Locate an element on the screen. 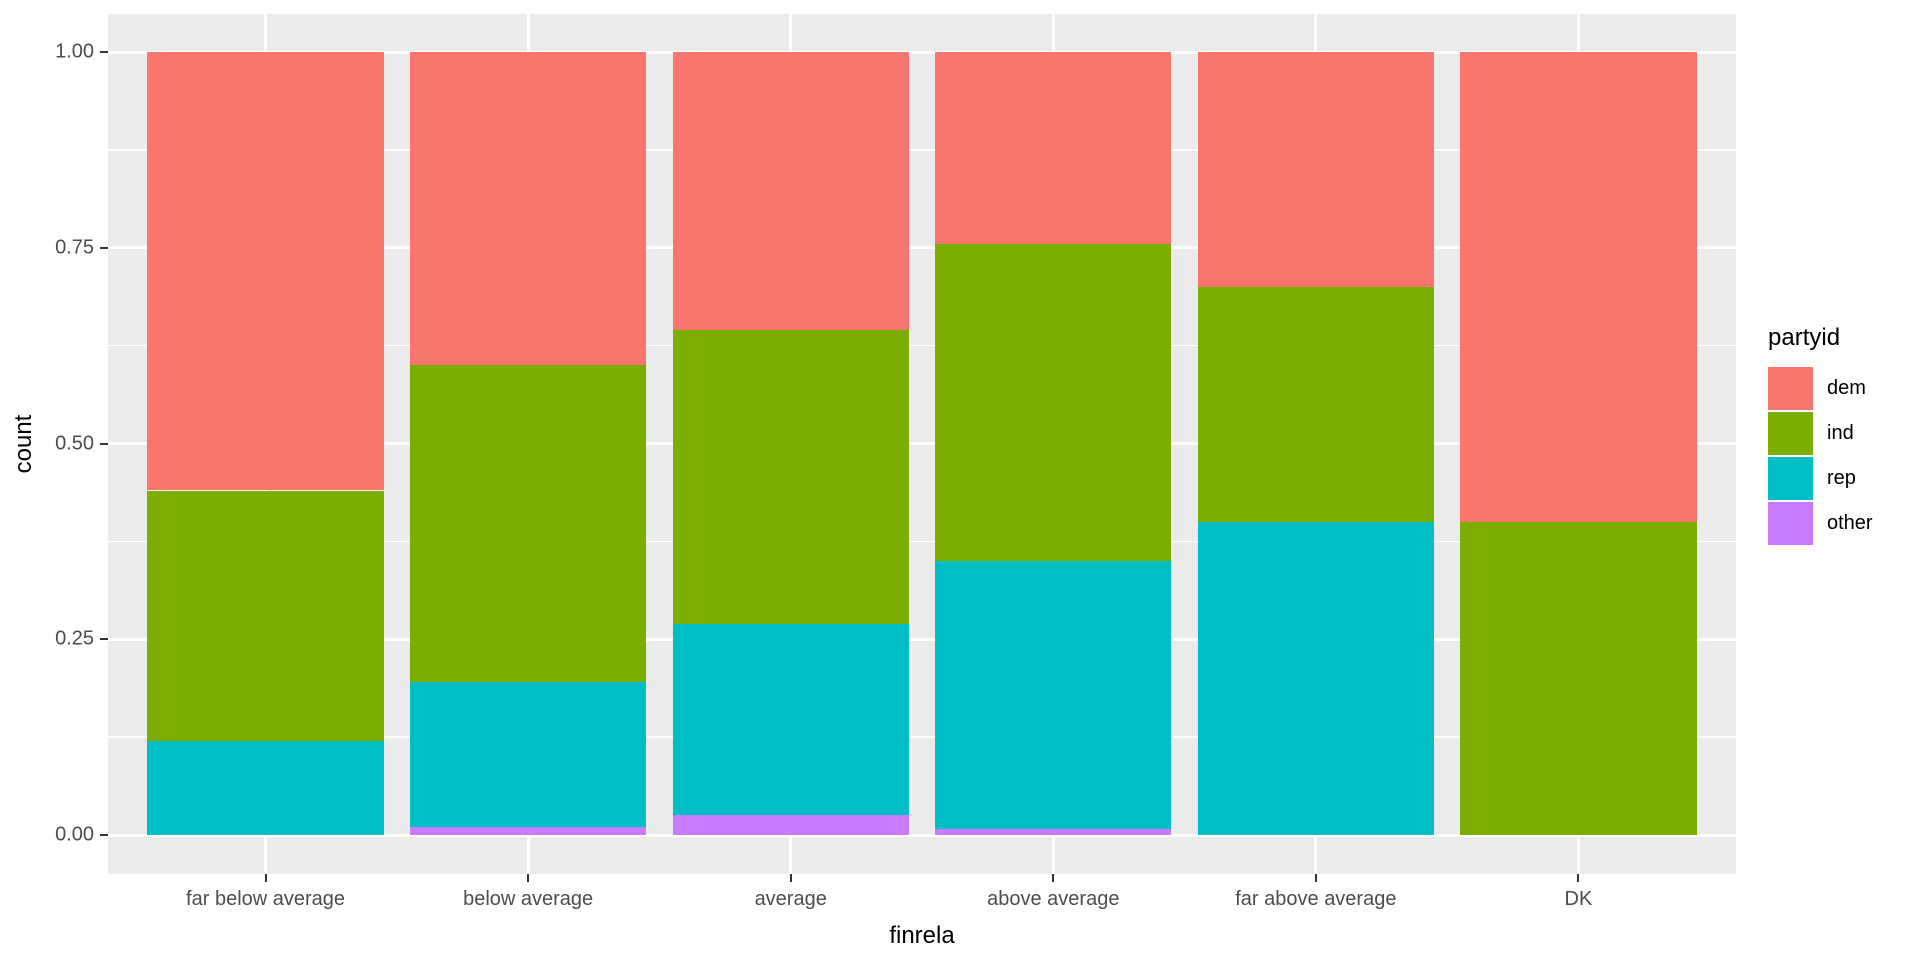 The image size is (1920, 960). x-tick-label: average is located at coordinates (790, 899).